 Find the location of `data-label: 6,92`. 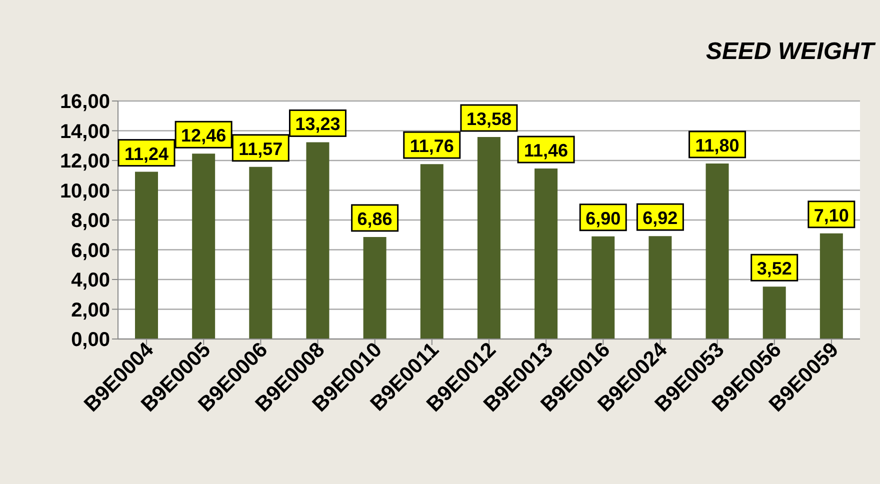

data-label: 6,92 is located at coordinates (660, 218).